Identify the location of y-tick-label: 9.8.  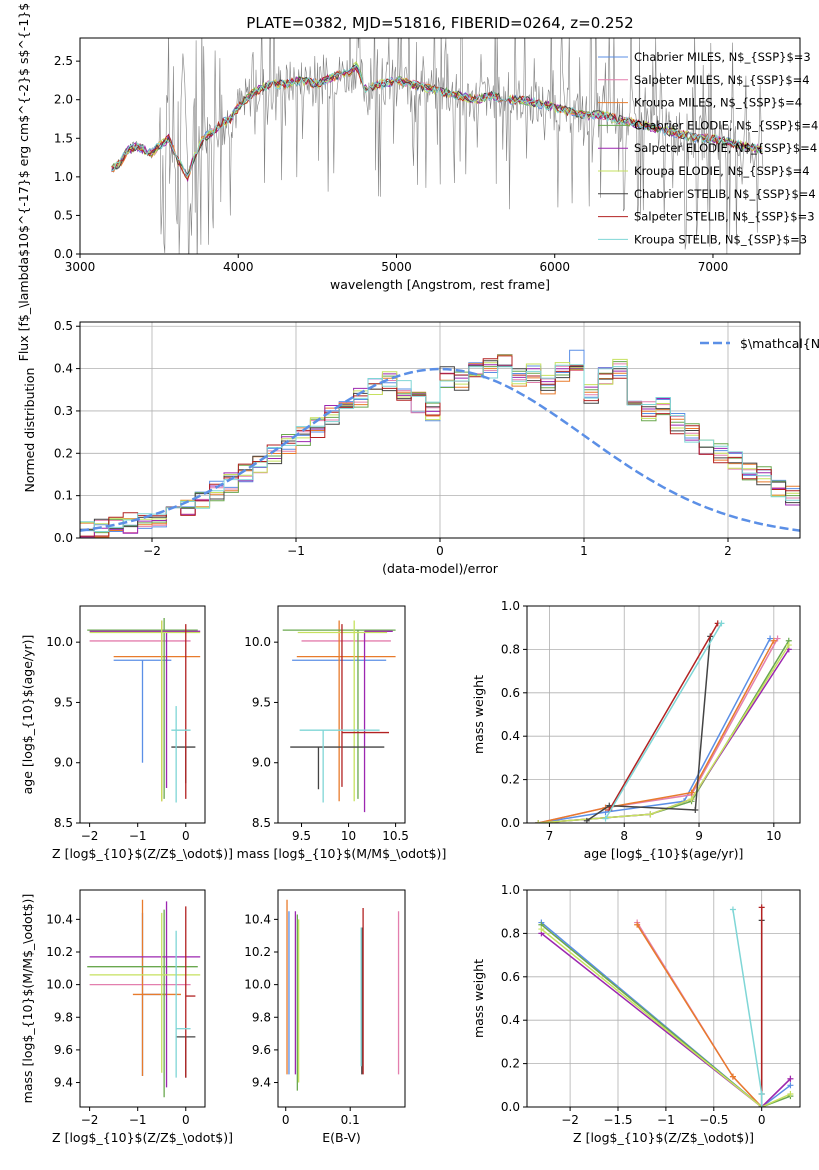
(261, 1017).